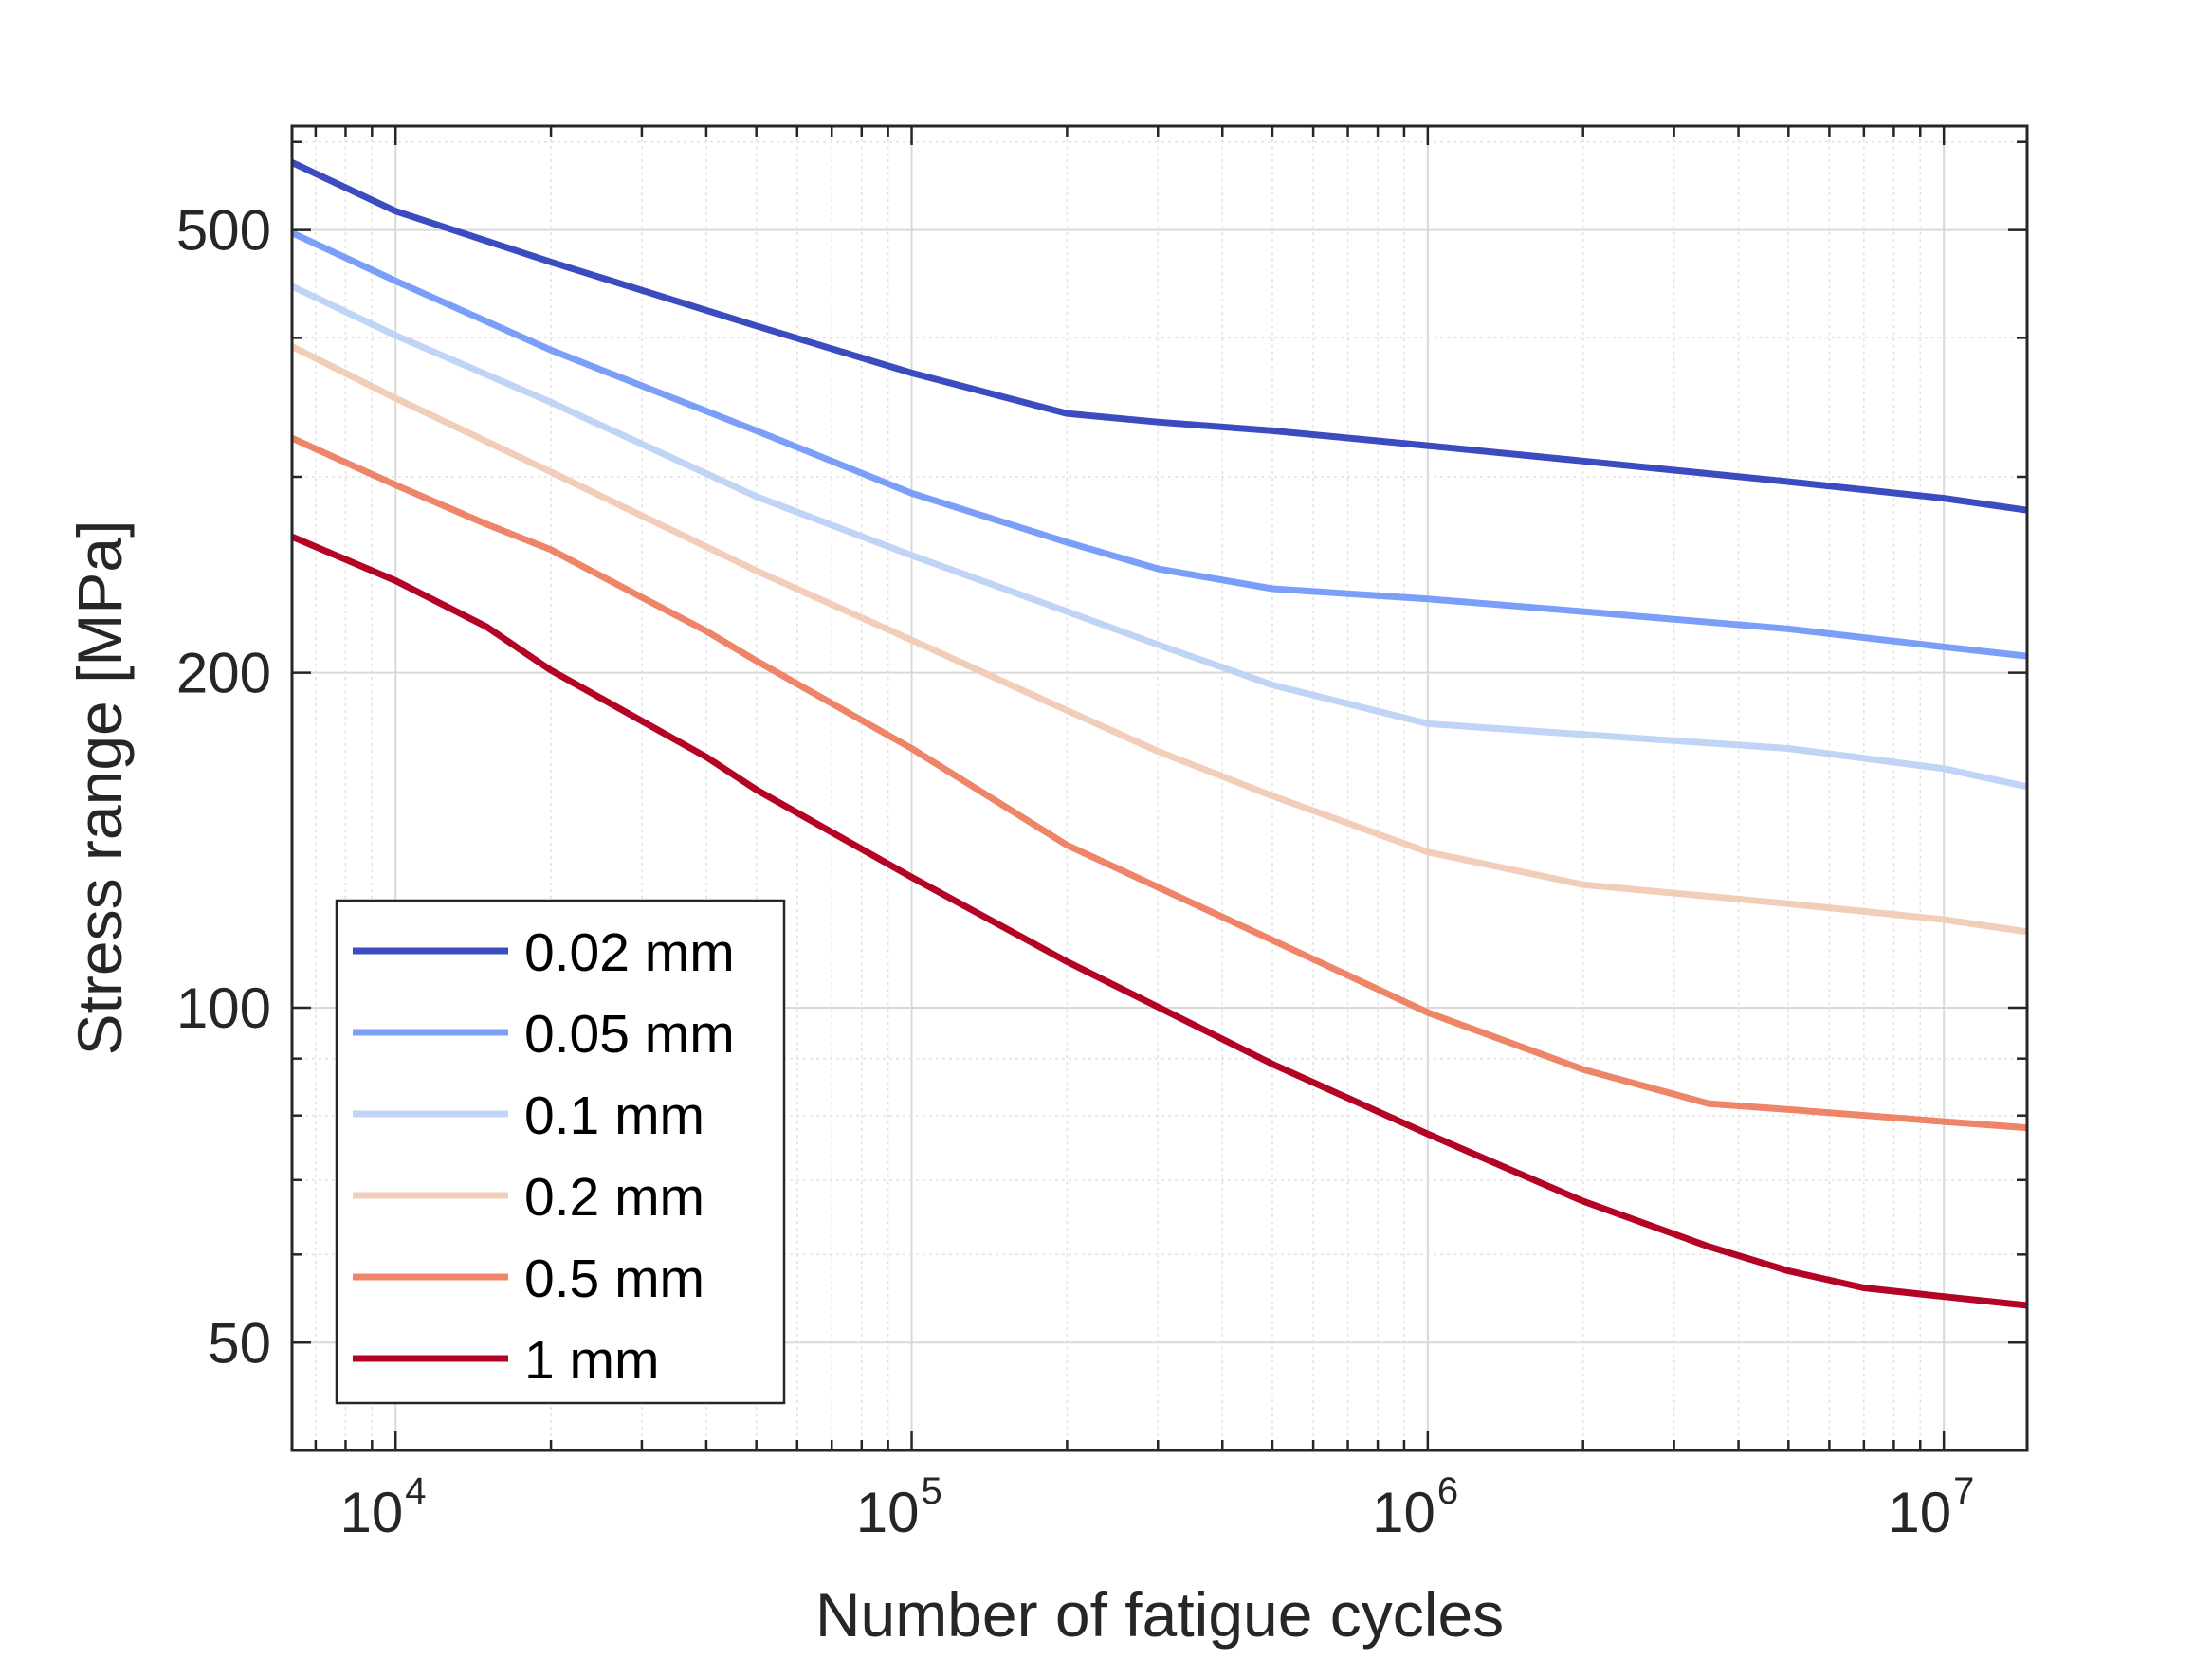 The height and width of the screenshot is (1659, 2212). What do you see at coordinates (932, 1491) in the screenshot?
I see `x-tick-label-exponent: 5` at bounding box center [932, 1491].